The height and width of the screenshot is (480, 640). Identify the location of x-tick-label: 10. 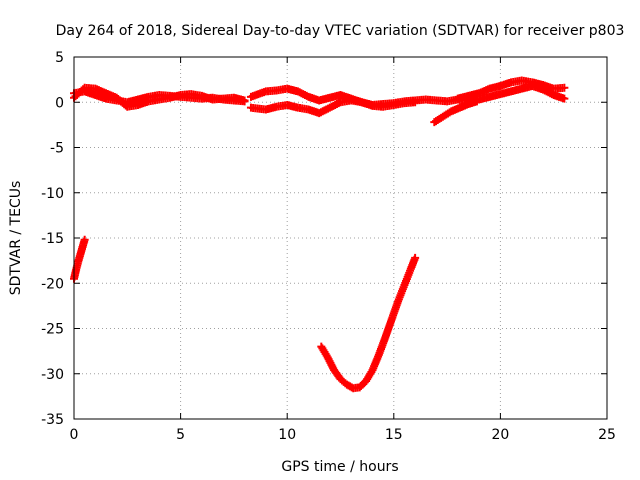
(287, 435).